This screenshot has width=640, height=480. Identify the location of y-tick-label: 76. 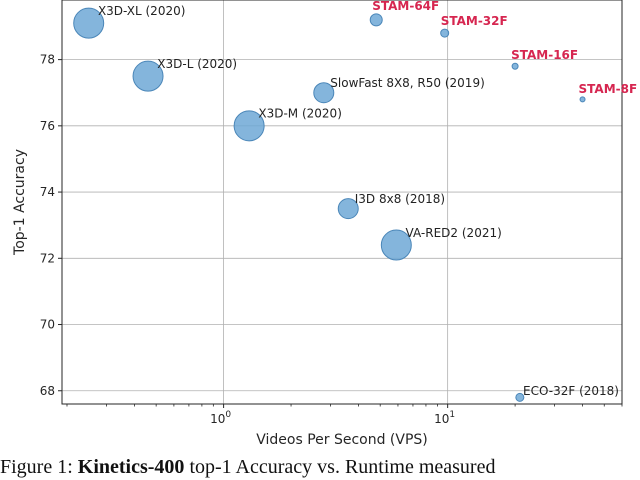
(47, 126).